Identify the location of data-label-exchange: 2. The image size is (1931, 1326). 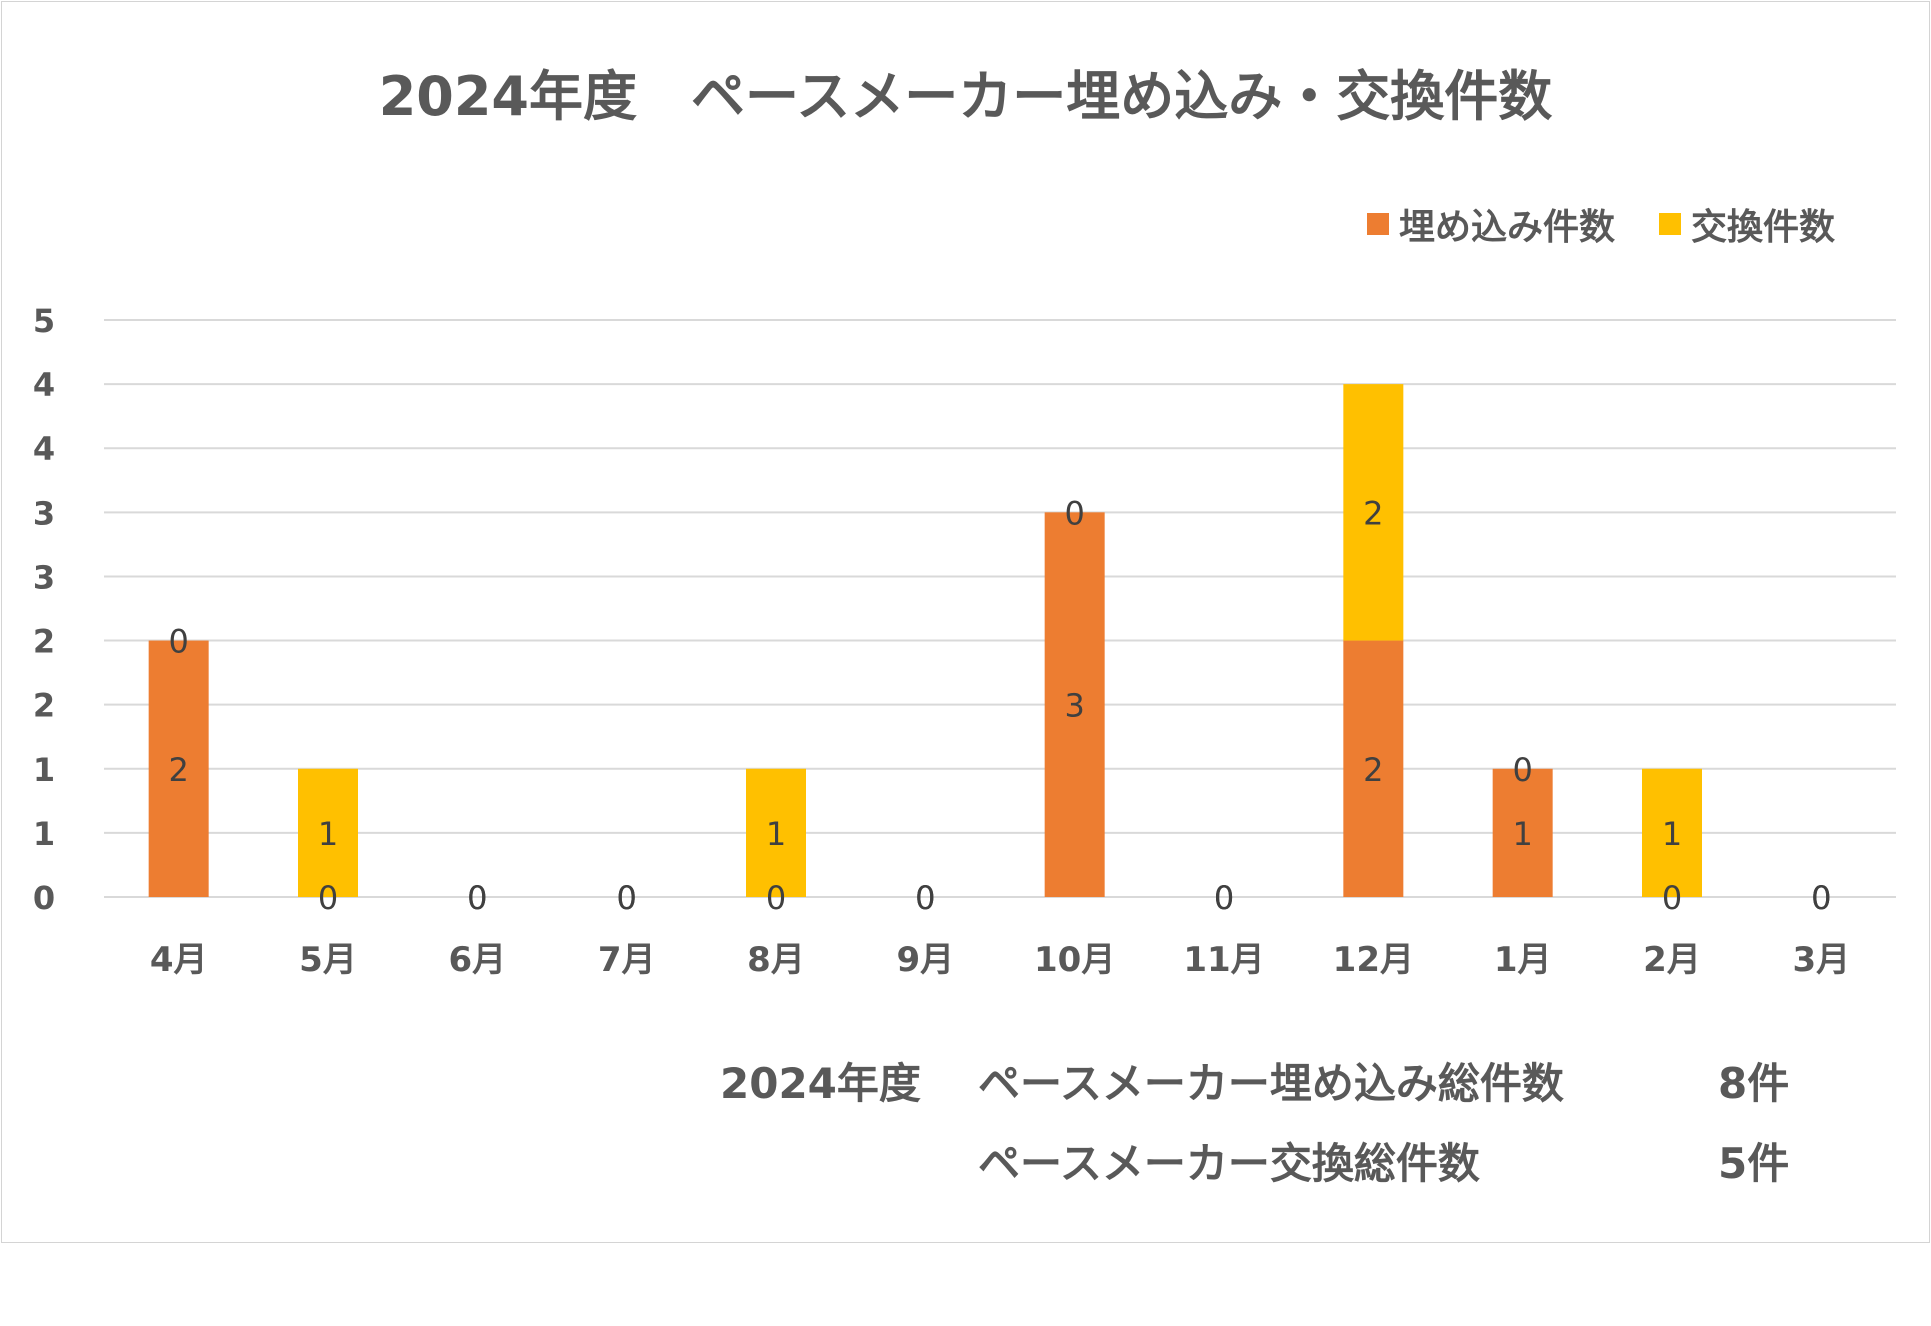
(1373, 513).